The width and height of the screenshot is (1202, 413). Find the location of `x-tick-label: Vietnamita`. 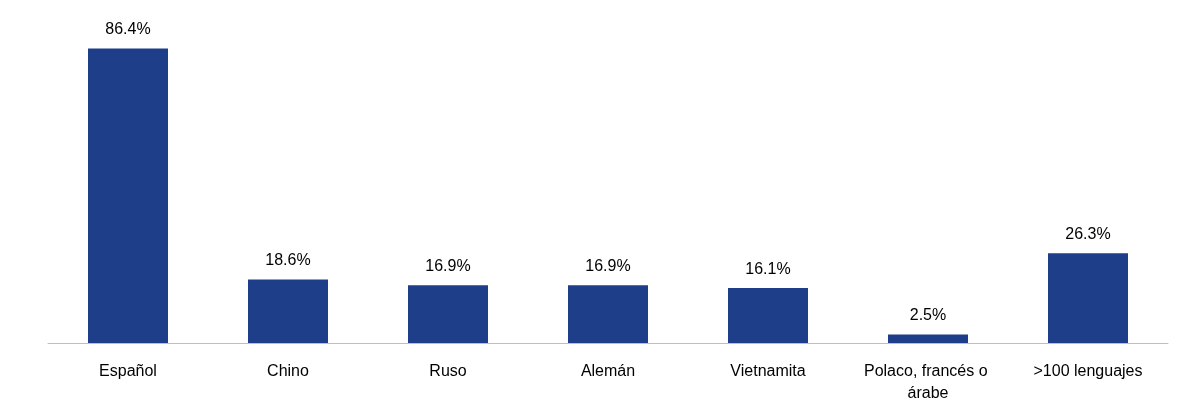

x-tick-label: Vietnamita is located at coordinates (768, 370).